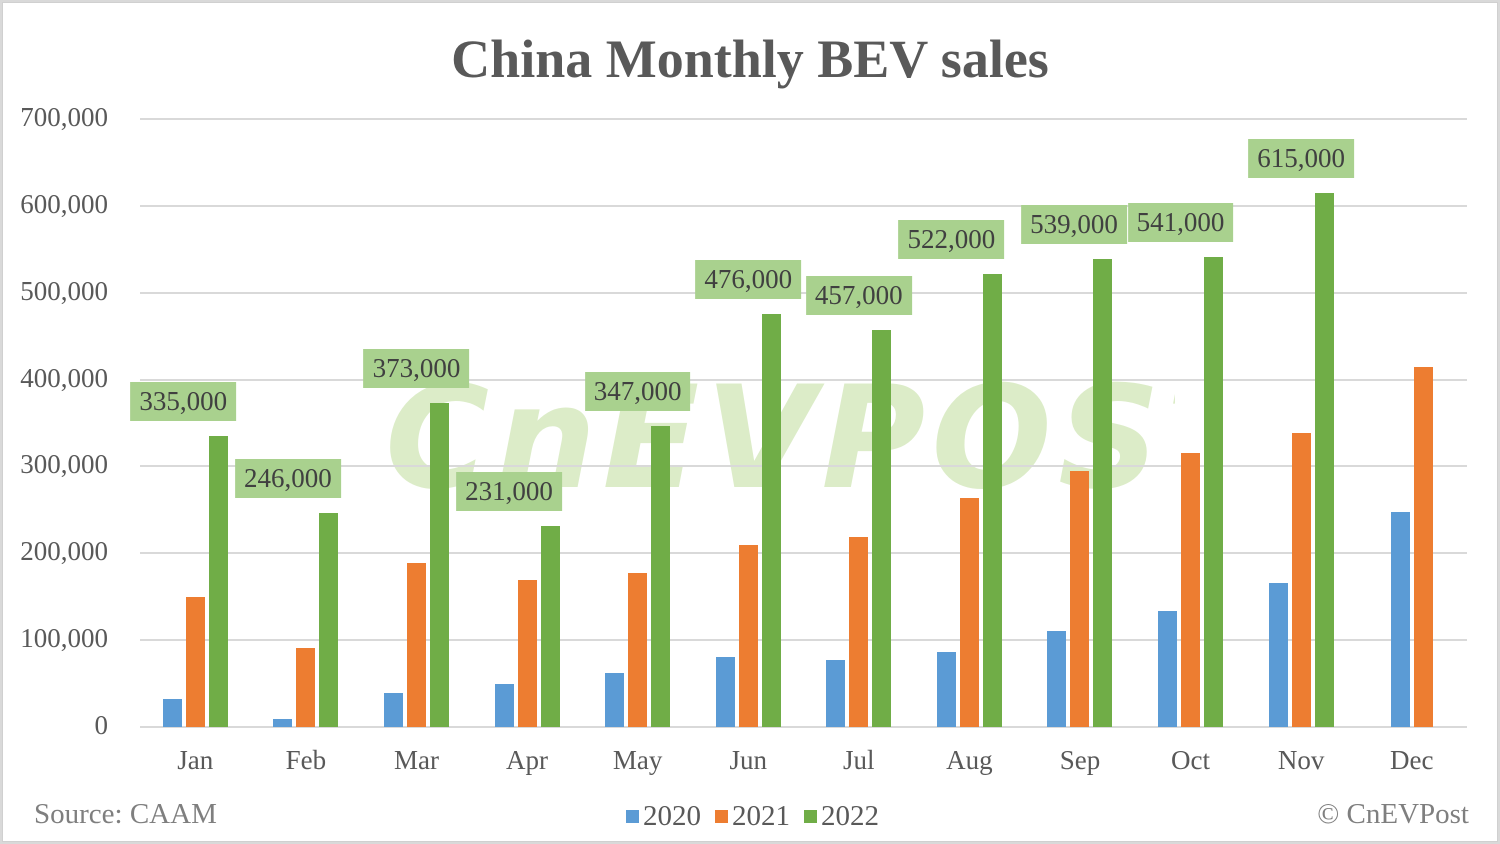 The image size is (1500, 844). I want to click on legend-label: 2021, so click(761, 816).